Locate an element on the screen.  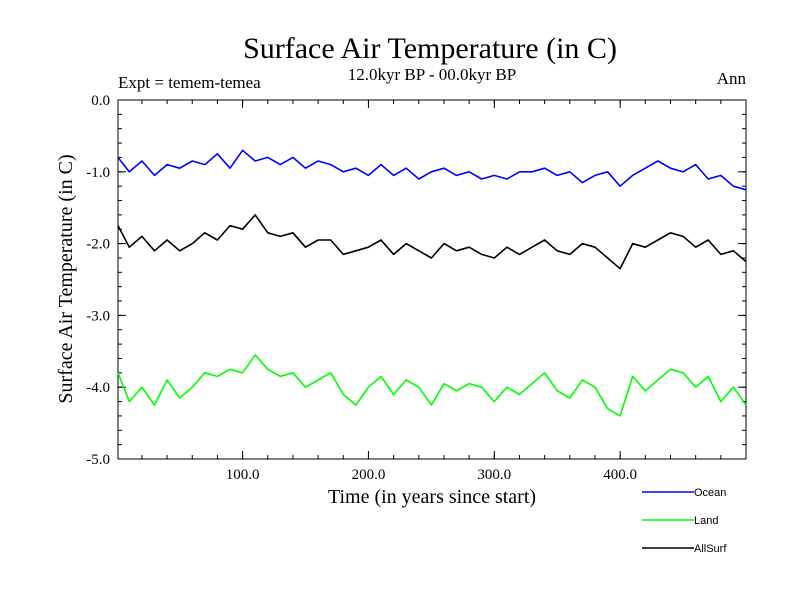
y-tick-label: -2.0 is located at coordinates (98, 245).